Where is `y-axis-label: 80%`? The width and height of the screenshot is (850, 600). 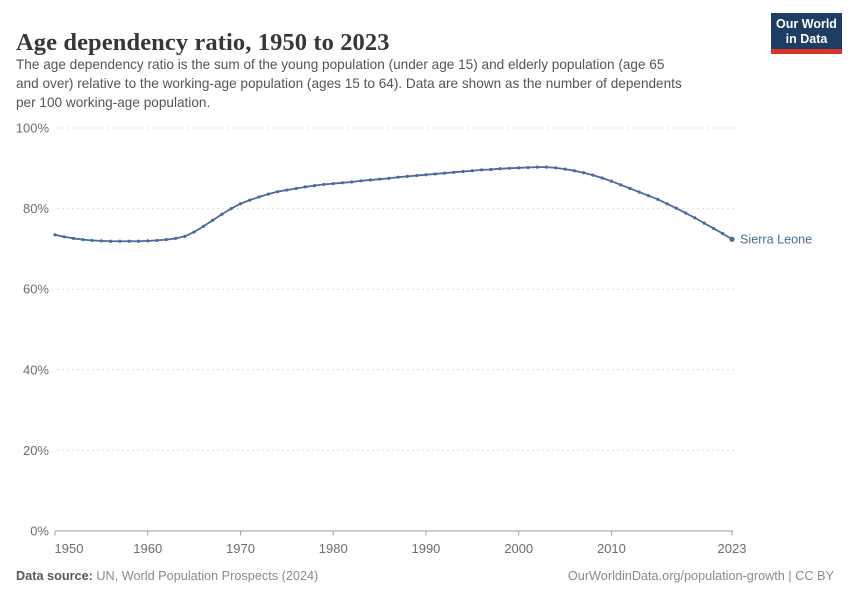
y-axis-label: 80% is located at coordinates (36, 208).